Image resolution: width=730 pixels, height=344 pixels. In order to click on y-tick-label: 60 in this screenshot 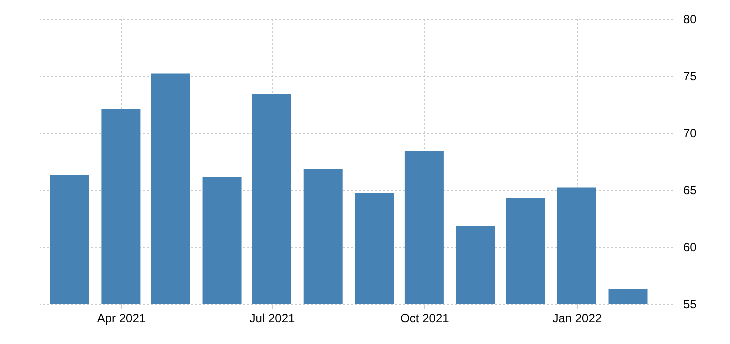, I will do `click(691, 247)`.